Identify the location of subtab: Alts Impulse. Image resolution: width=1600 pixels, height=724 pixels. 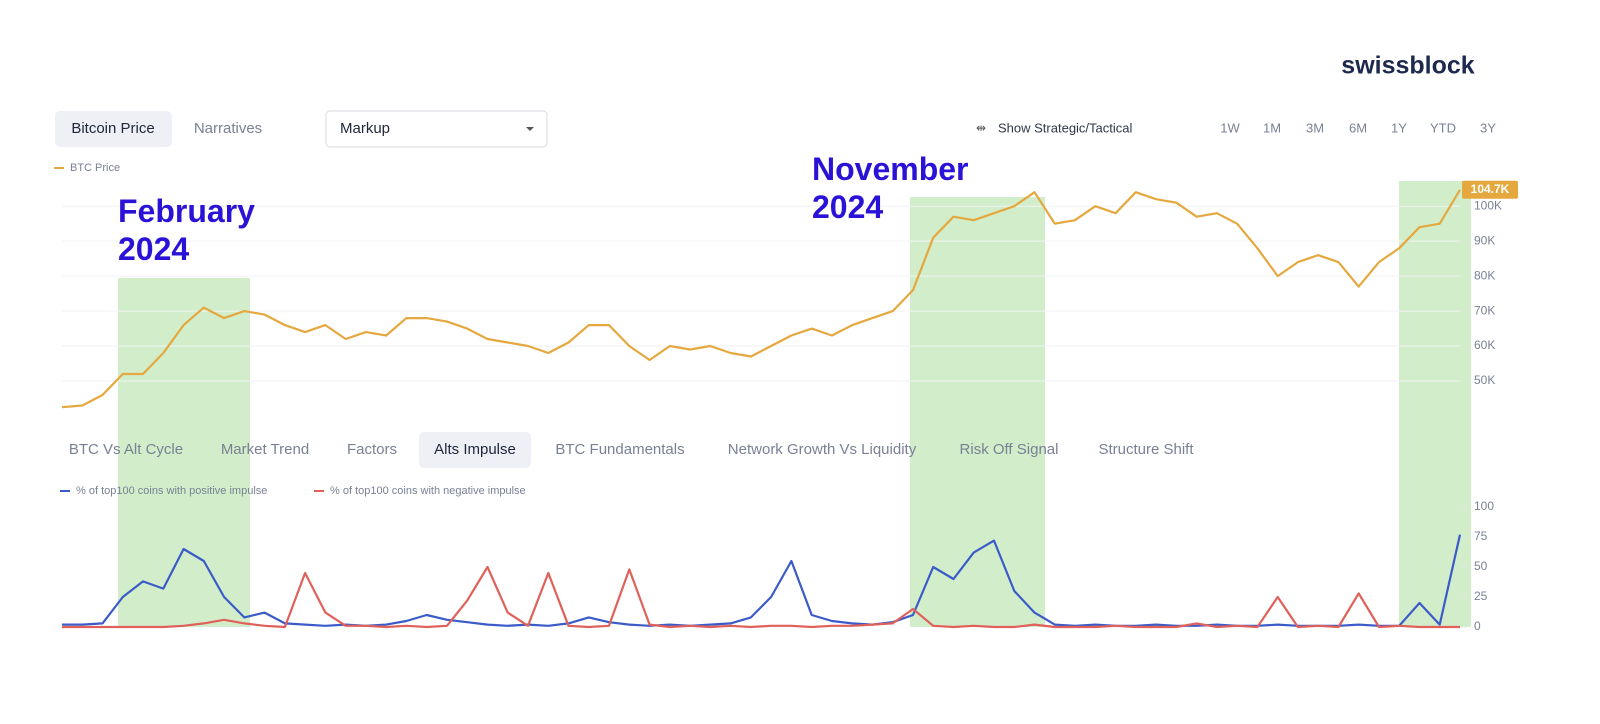
(475, 449).